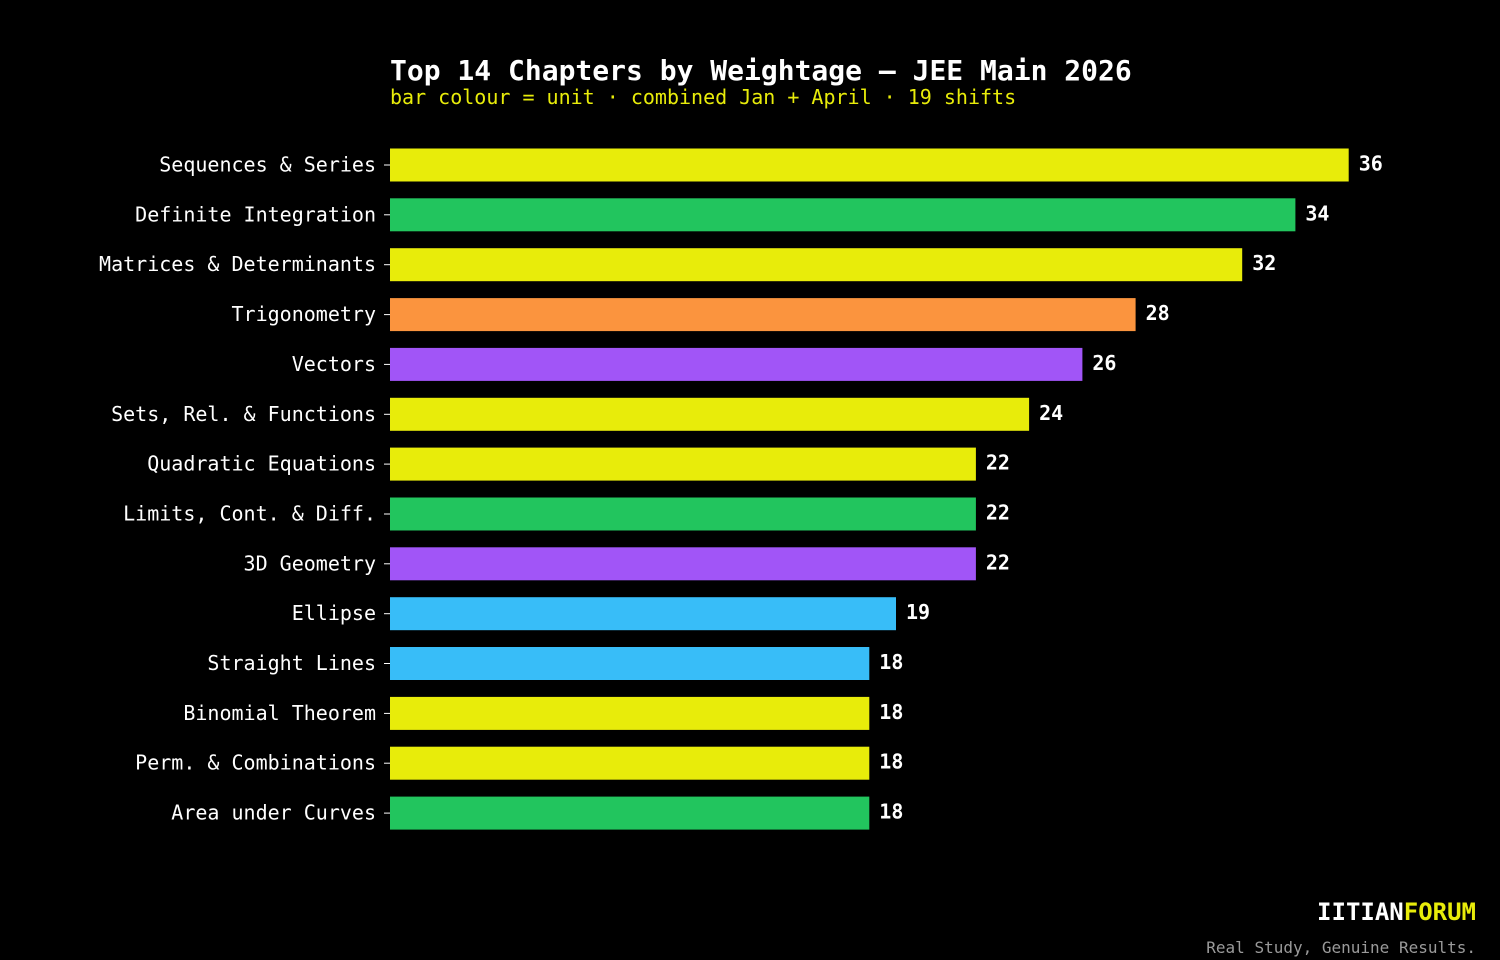 This screenshot has width=1500, height=960. What do you see at coordinates (279, 713) in the screenshot?
I see `category-label: Binomial Theorem` at bounding box center [279, 713].